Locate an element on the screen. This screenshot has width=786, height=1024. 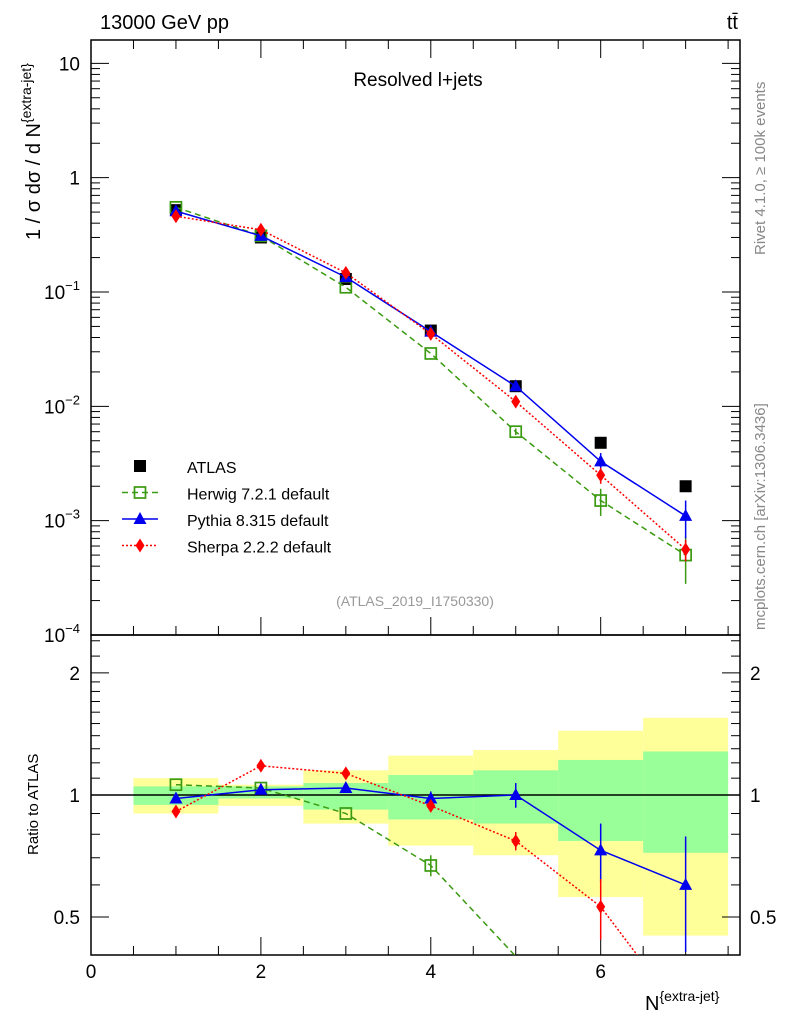
ratio-band-stat is located at coordinates (686, 802).